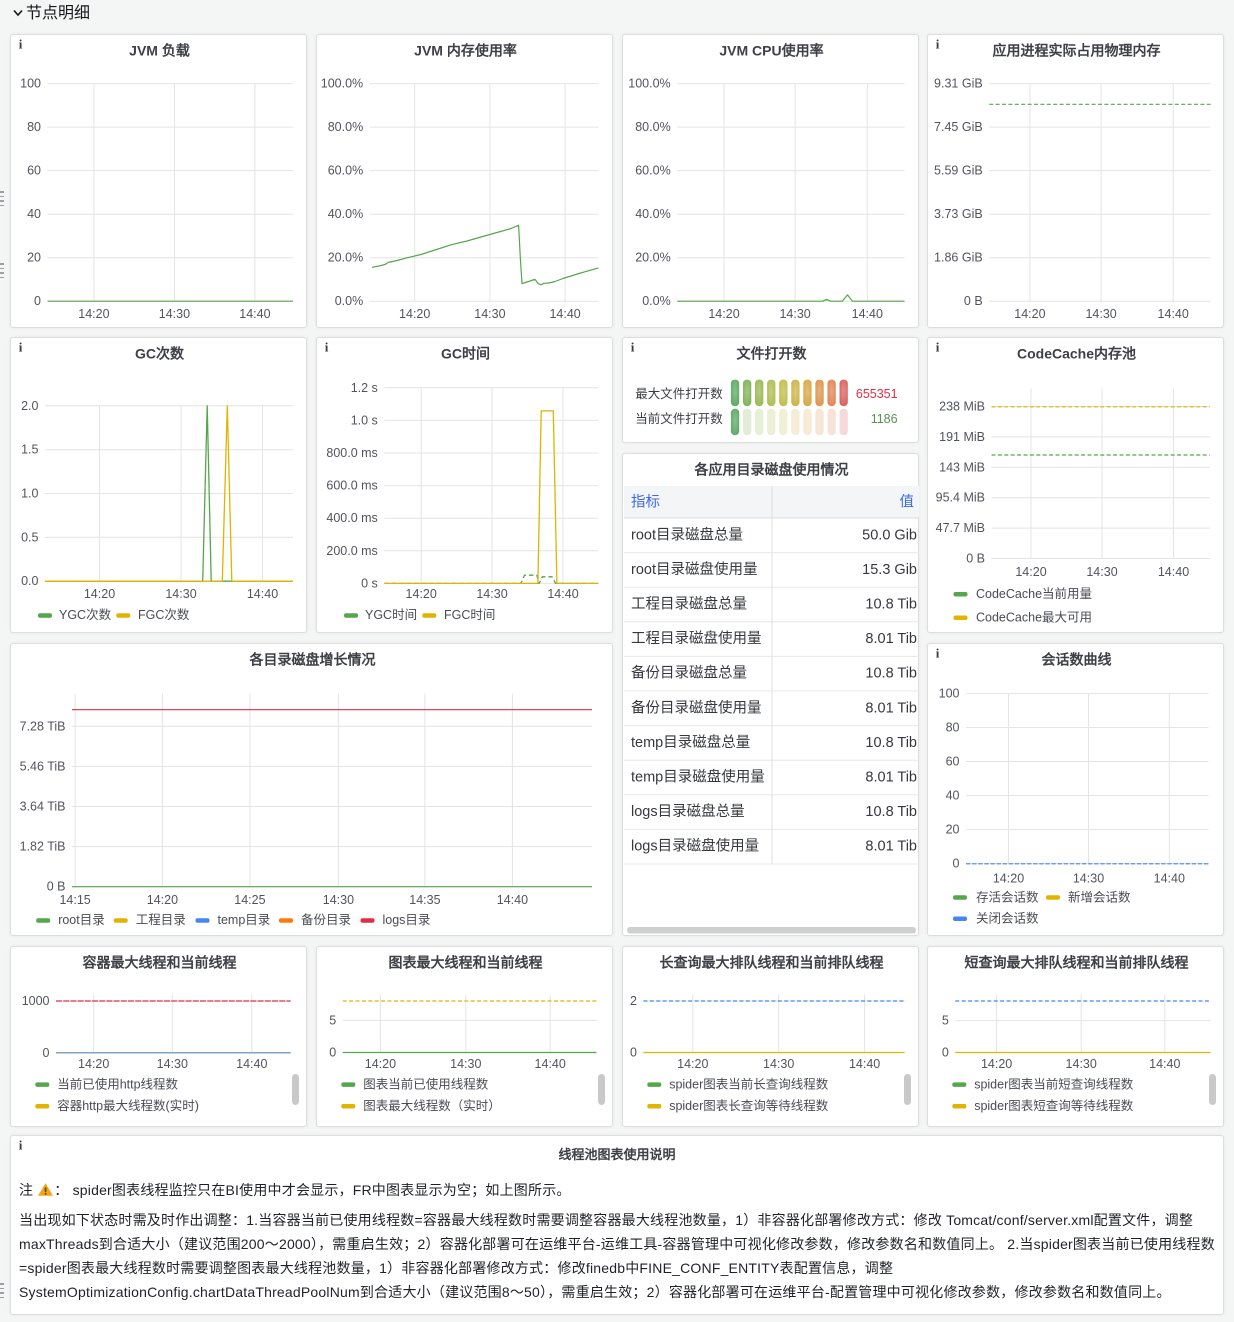  What do you see at coordinates (689, 604) in the screenshot?
I see `svg-text: 工程目录磁盘总量` at bounding box center [689, 604].